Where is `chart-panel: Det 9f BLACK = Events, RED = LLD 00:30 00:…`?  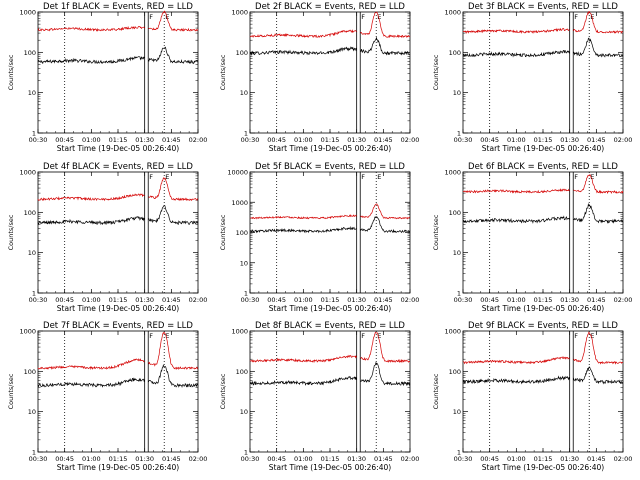
chart-panel: Det 9f BLACK = Events, RED = LLD 00:30 00:… is located at coordinates (532, 396).